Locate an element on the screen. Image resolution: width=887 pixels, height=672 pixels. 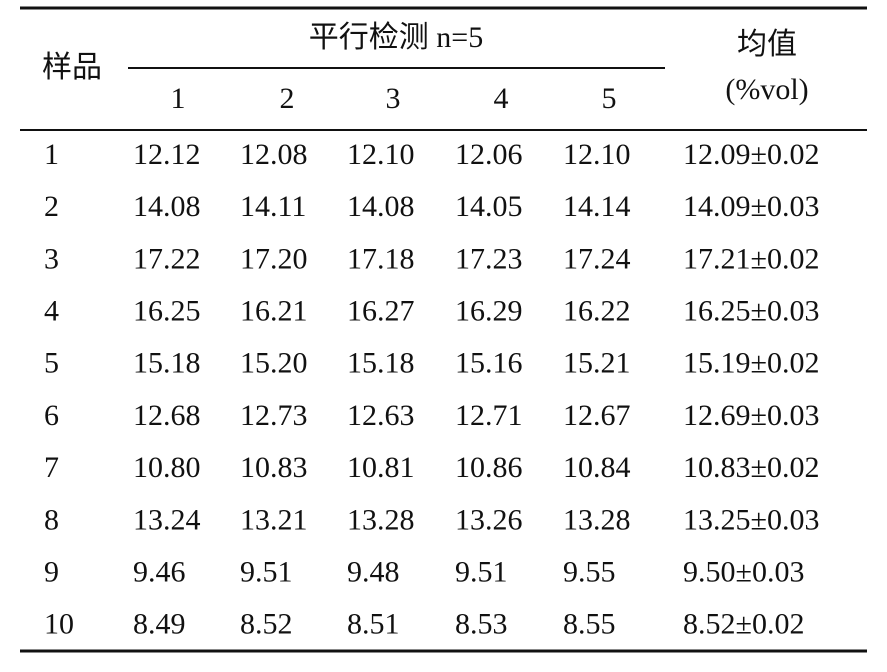
table-cell: 8.51 is located at coordinates (373, 624).